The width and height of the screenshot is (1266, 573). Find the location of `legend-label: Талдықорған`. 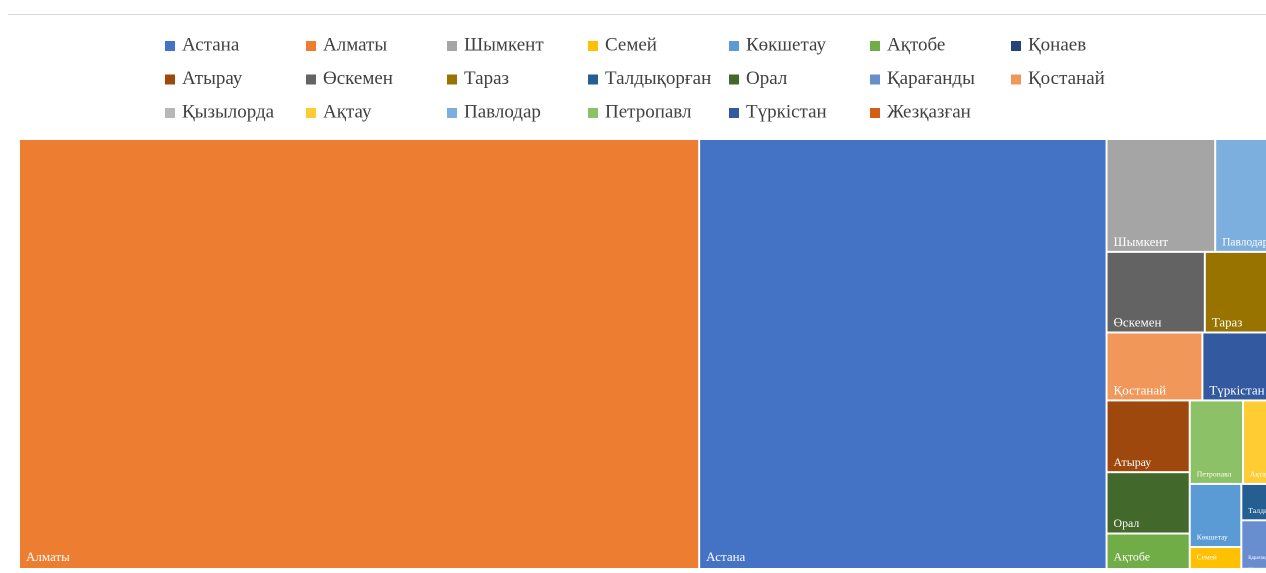

legend-label: Талдықорған is located at coordinates (658, 78).